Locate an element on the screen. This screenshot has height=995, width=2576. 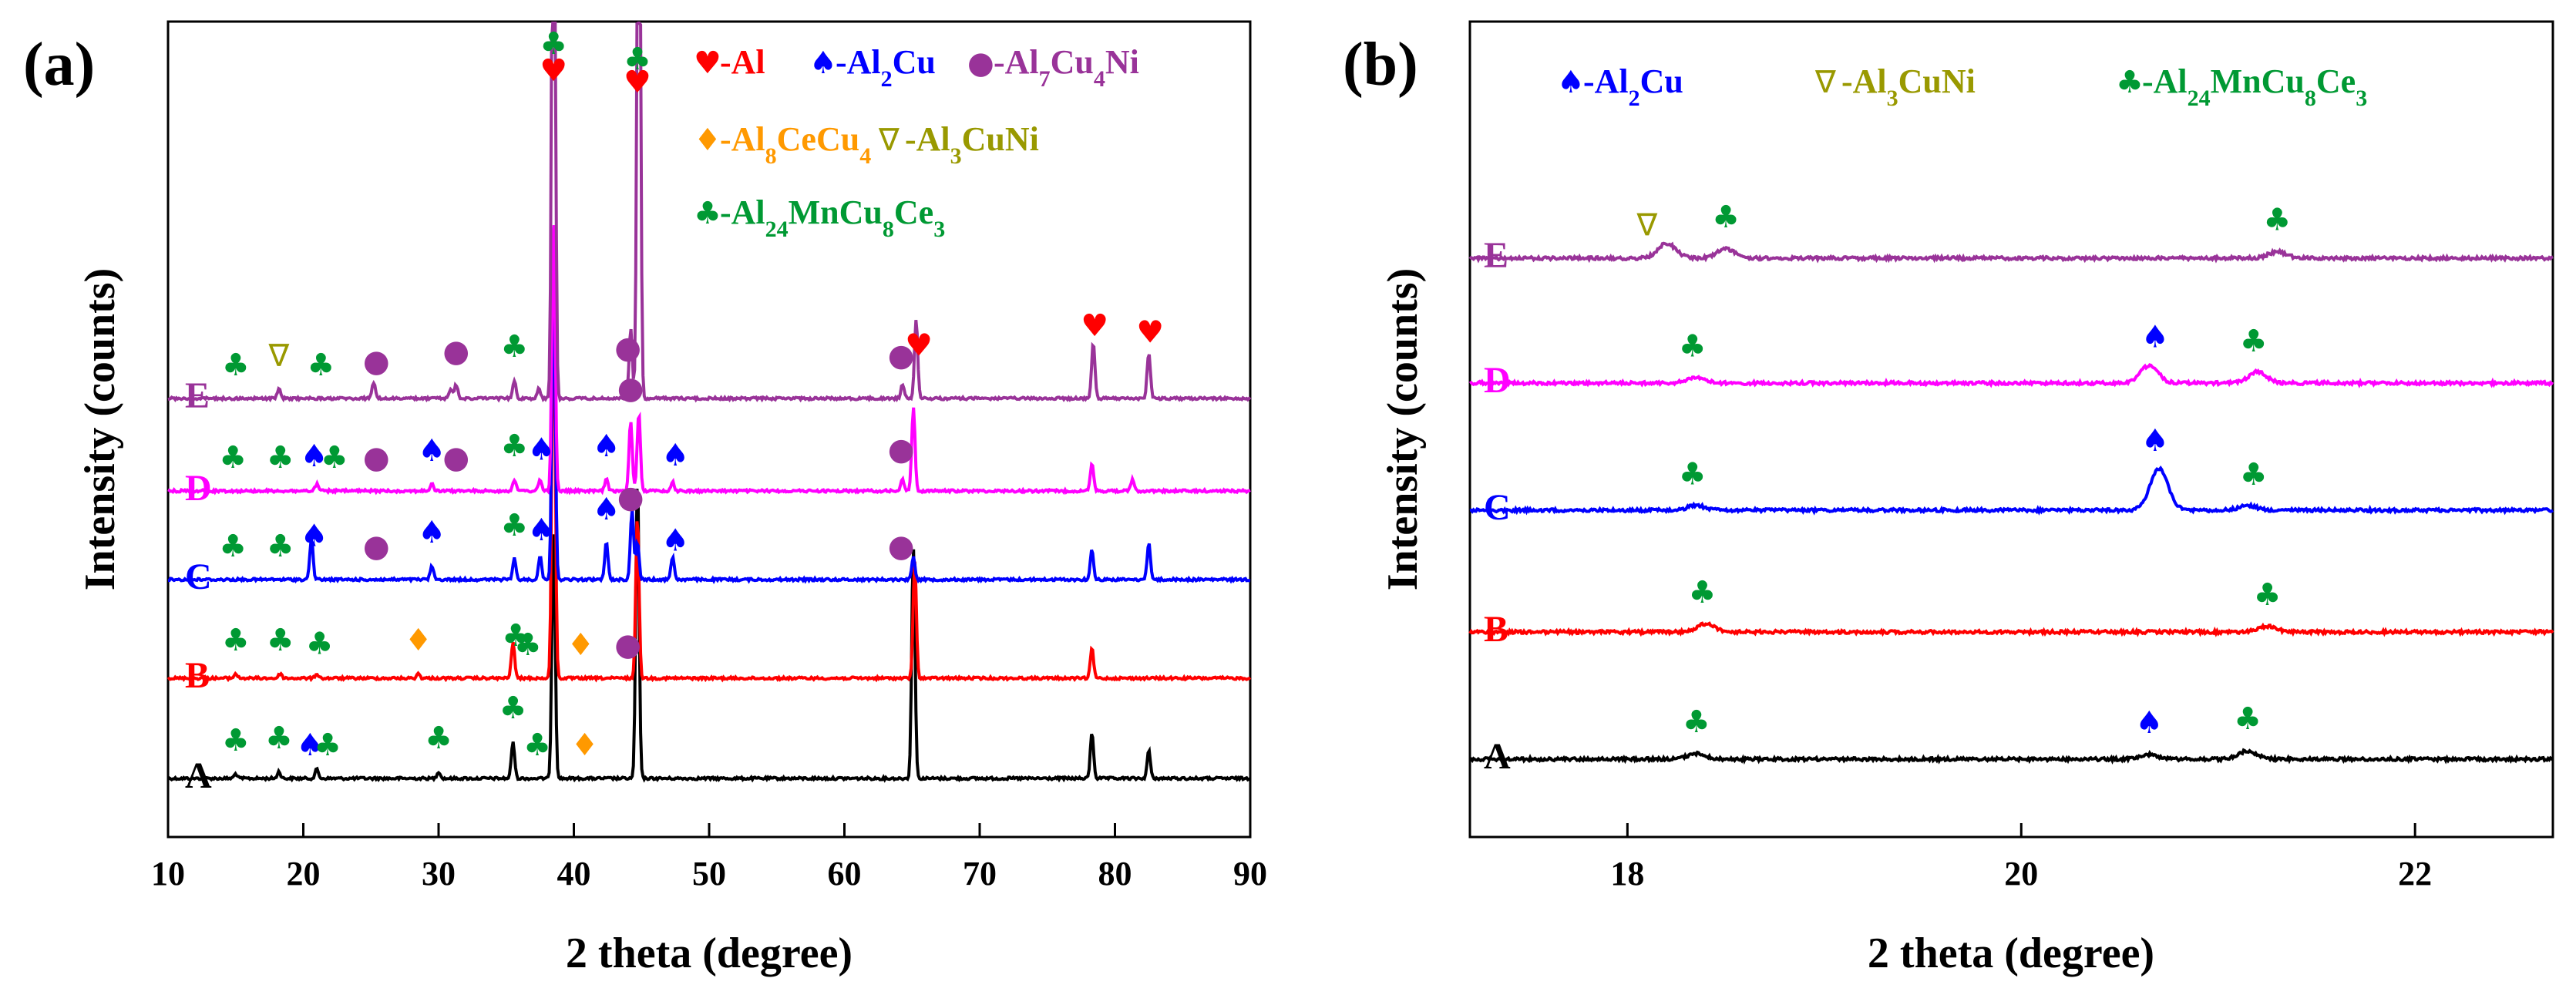
x-tick-label-50: 50 is located at coordinates (709, 873).